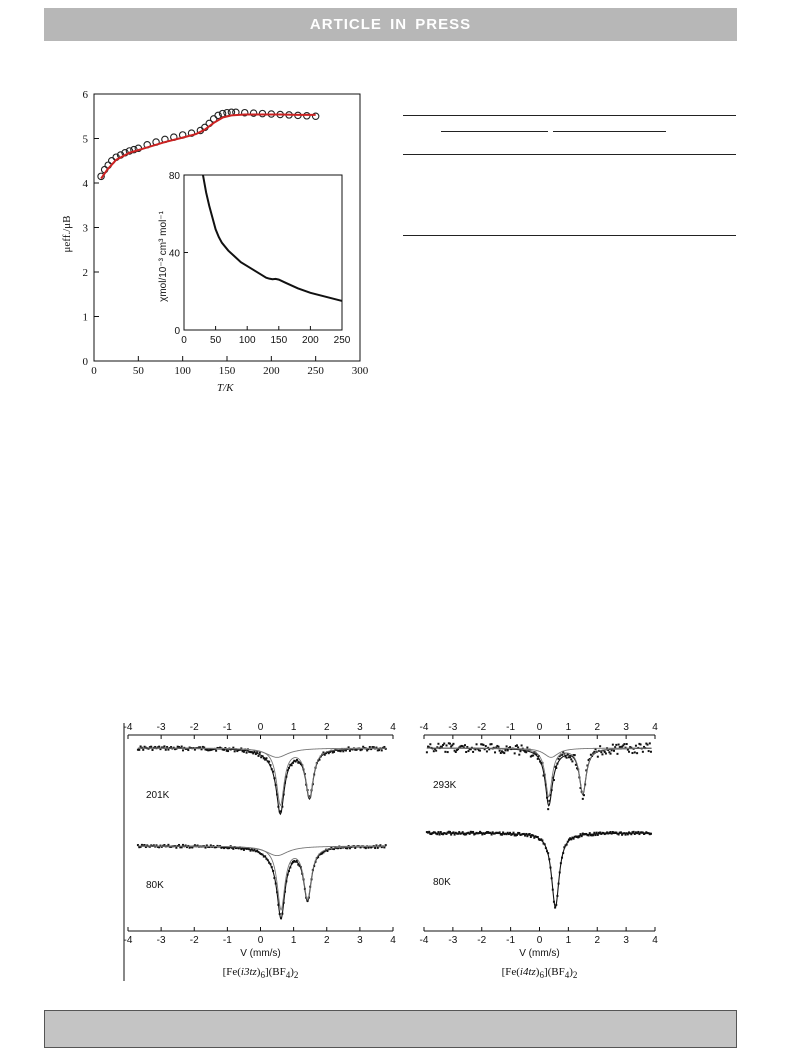 Image resolution: width=793 pixels, height=1057 pixels. Describe the element at coordinates (327, 727) in the screenshot. I see `top-tick-label: 2` at that location.